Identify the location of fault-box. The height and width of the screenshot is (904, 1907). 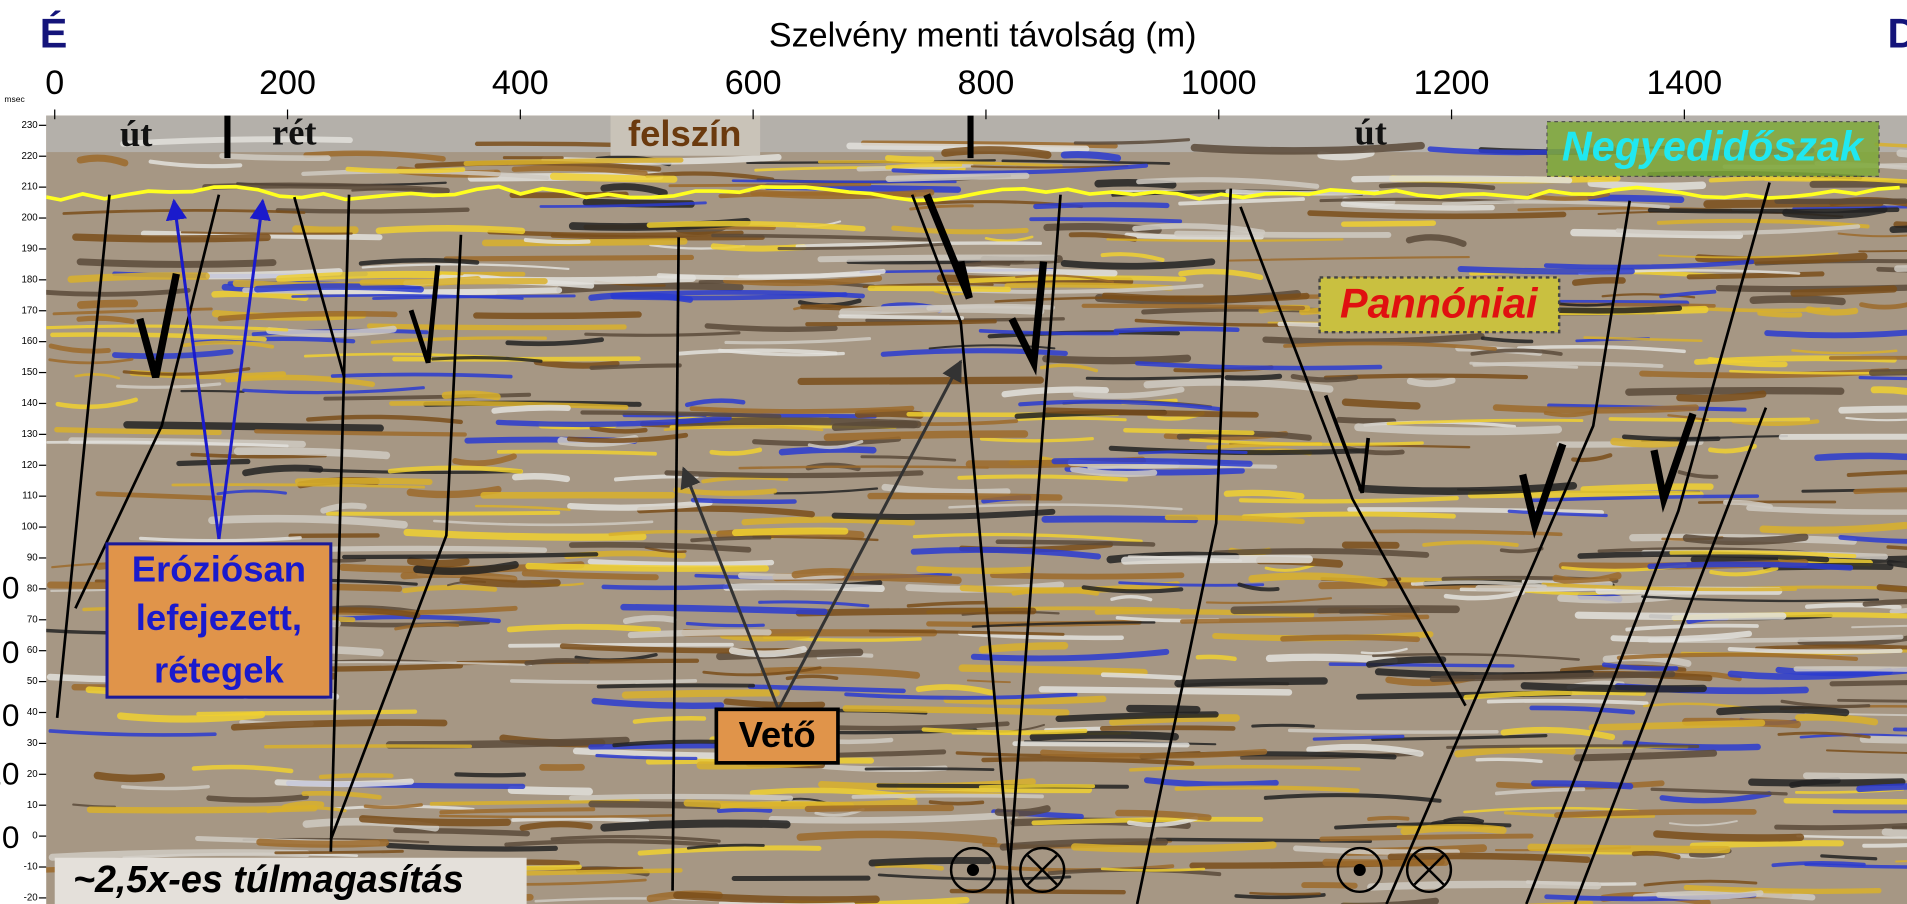
(777, 736).